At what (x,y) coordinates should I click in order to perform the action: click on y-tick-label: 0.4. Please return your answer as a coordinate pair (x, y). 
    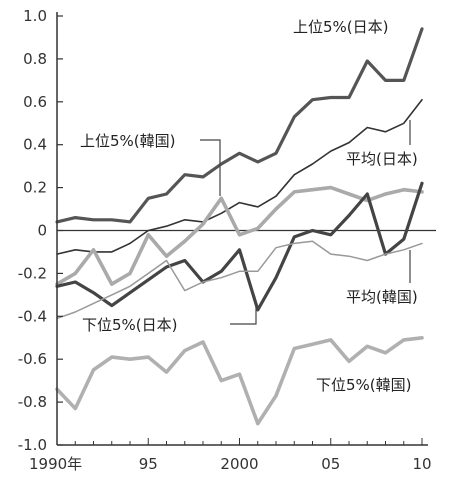
    Looking at the image, I should click on (35, 145).